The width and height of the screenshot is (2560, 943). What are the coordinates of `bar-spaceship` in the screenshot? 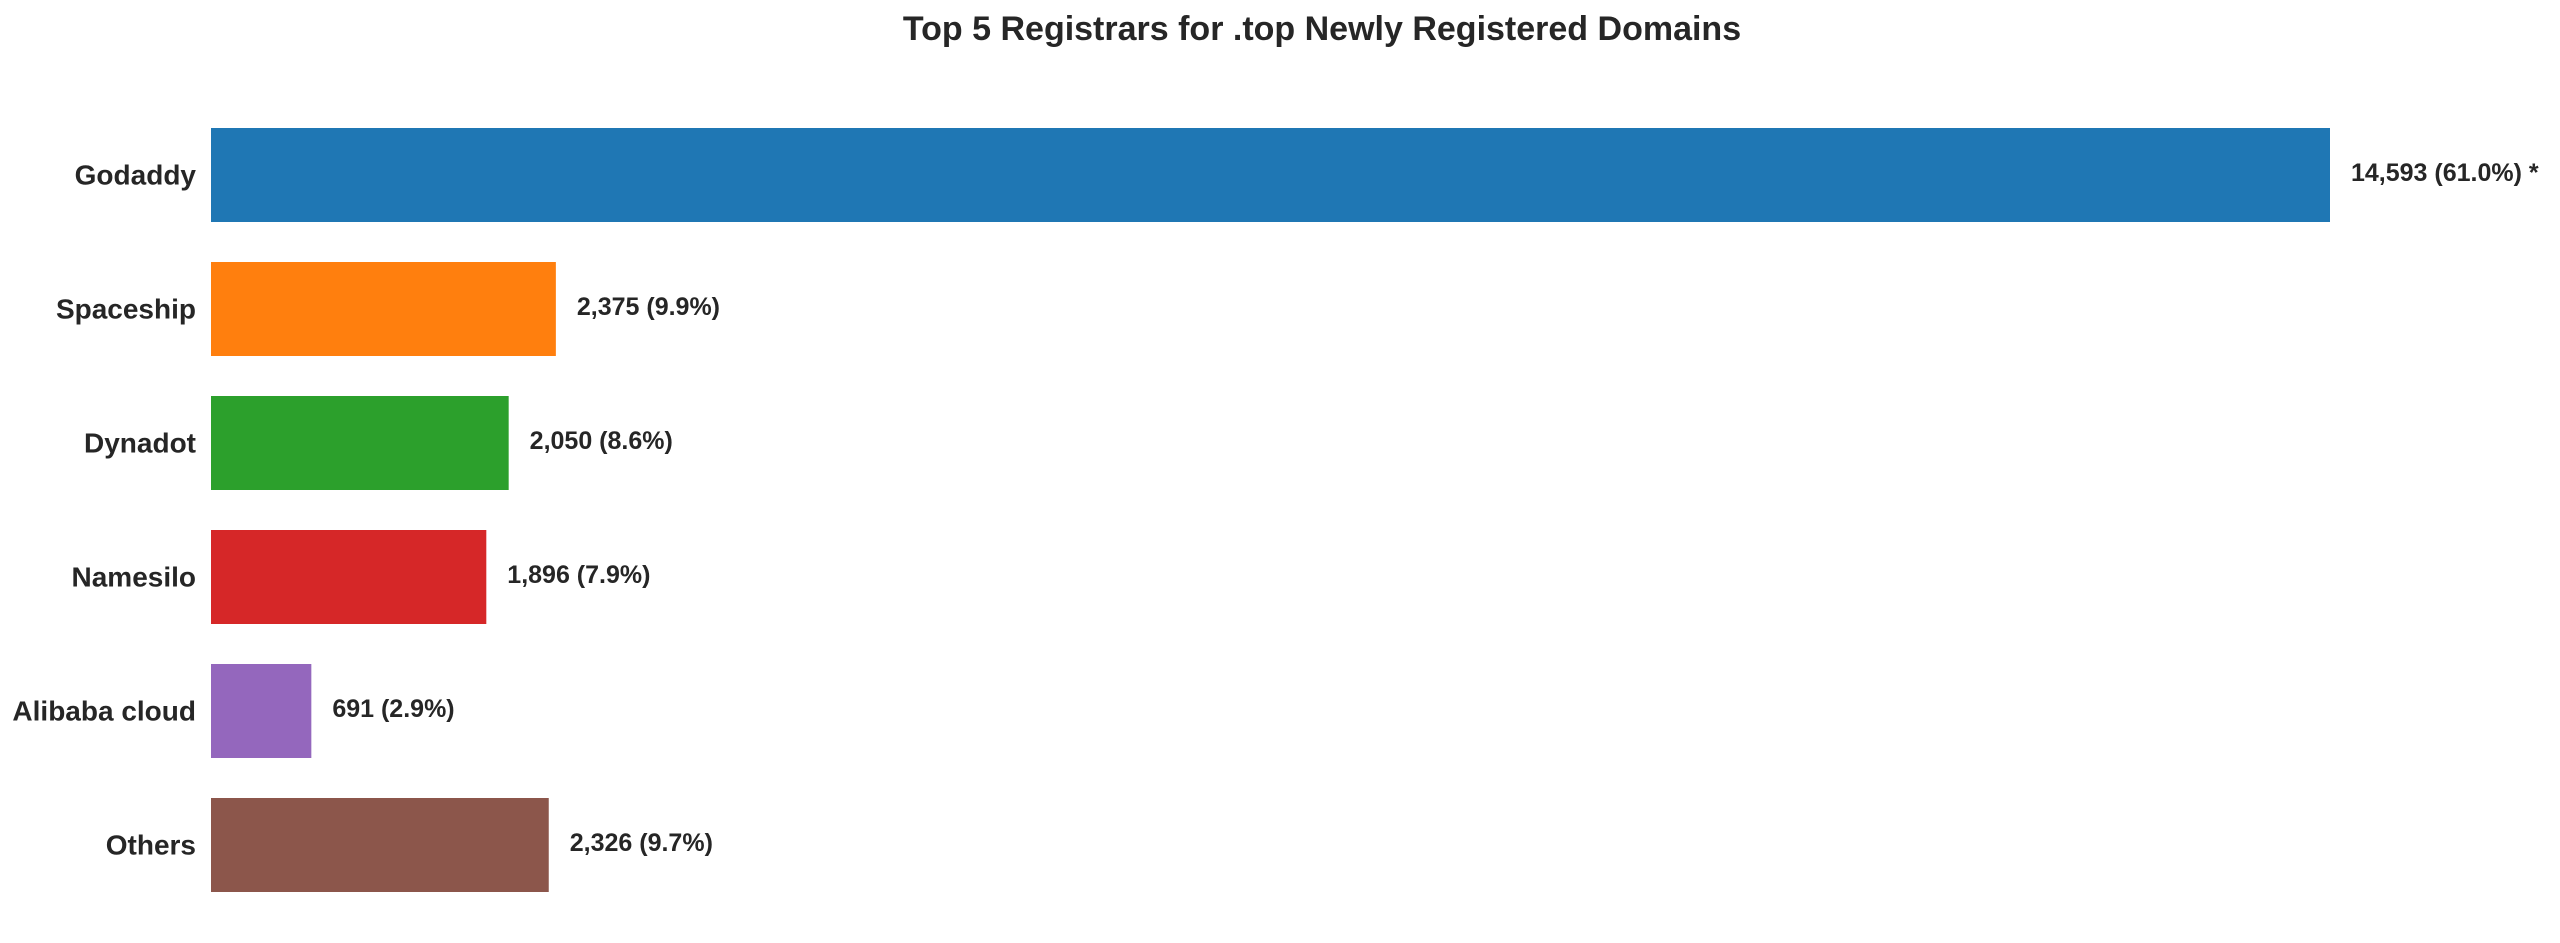 It's located at (383, 309).